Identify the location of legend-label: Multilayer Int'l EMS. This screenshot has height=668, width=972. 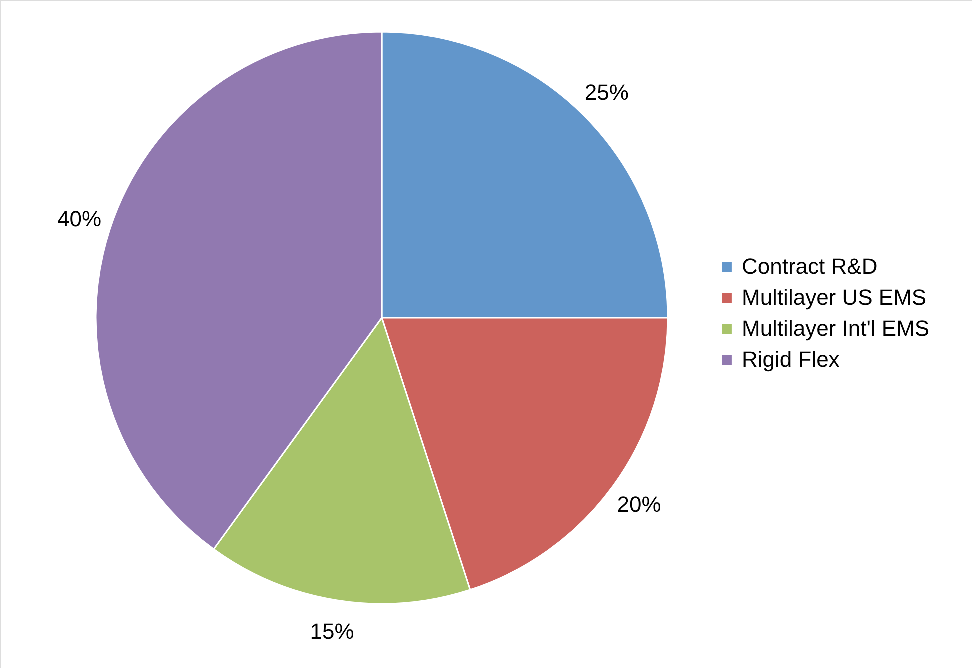
(836, 328).